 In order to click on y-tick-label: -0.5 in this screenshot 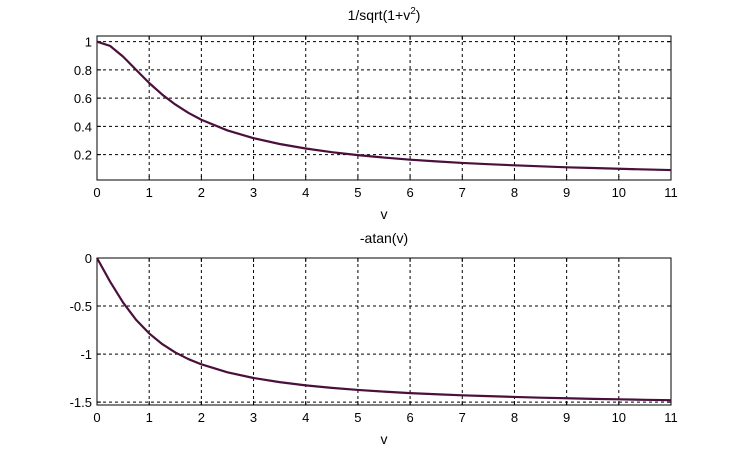, I will do `click(81, 306)`.